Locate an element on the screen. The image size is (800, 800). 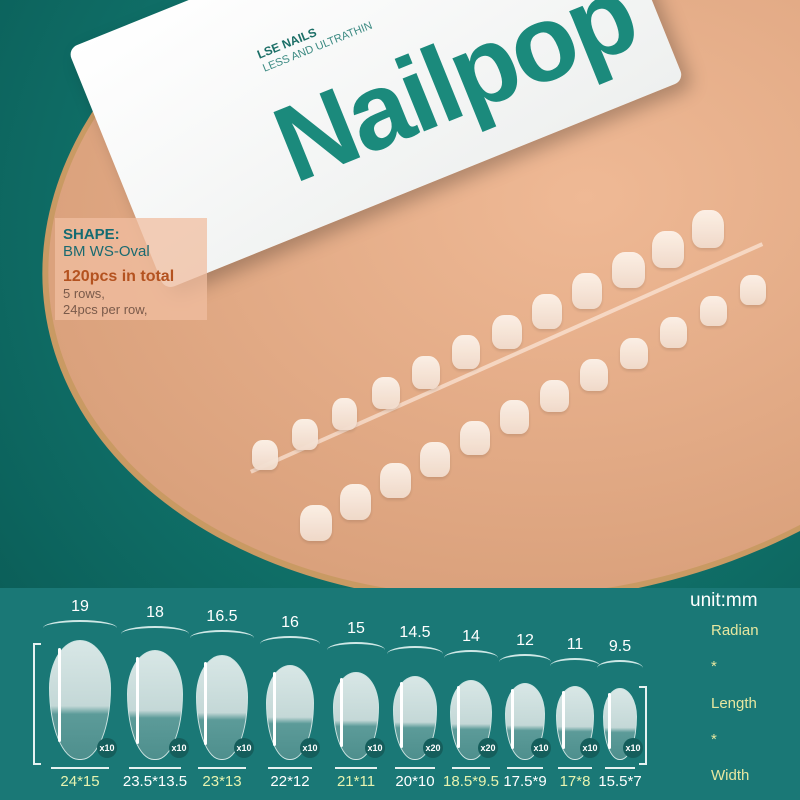
radian-label: 11 is located at coordinates (575, 644).